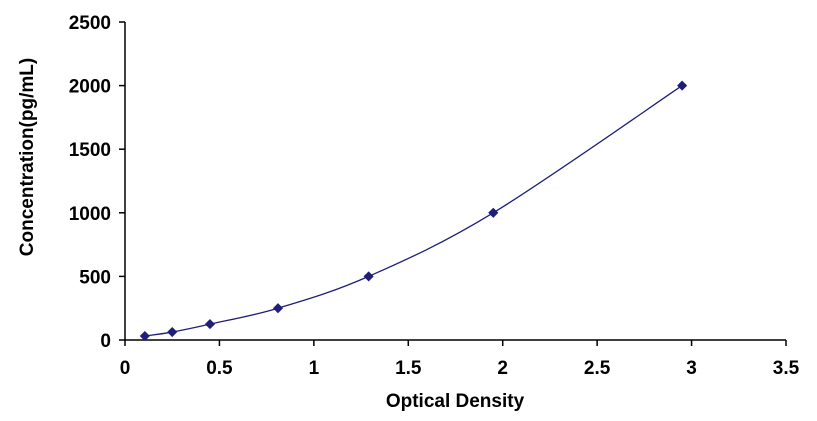  Describe the element at coordinates (97, 182) in the screenshot. I see `y-axis-ticks: 0 500 1000 1500 2000 2500` at that location.